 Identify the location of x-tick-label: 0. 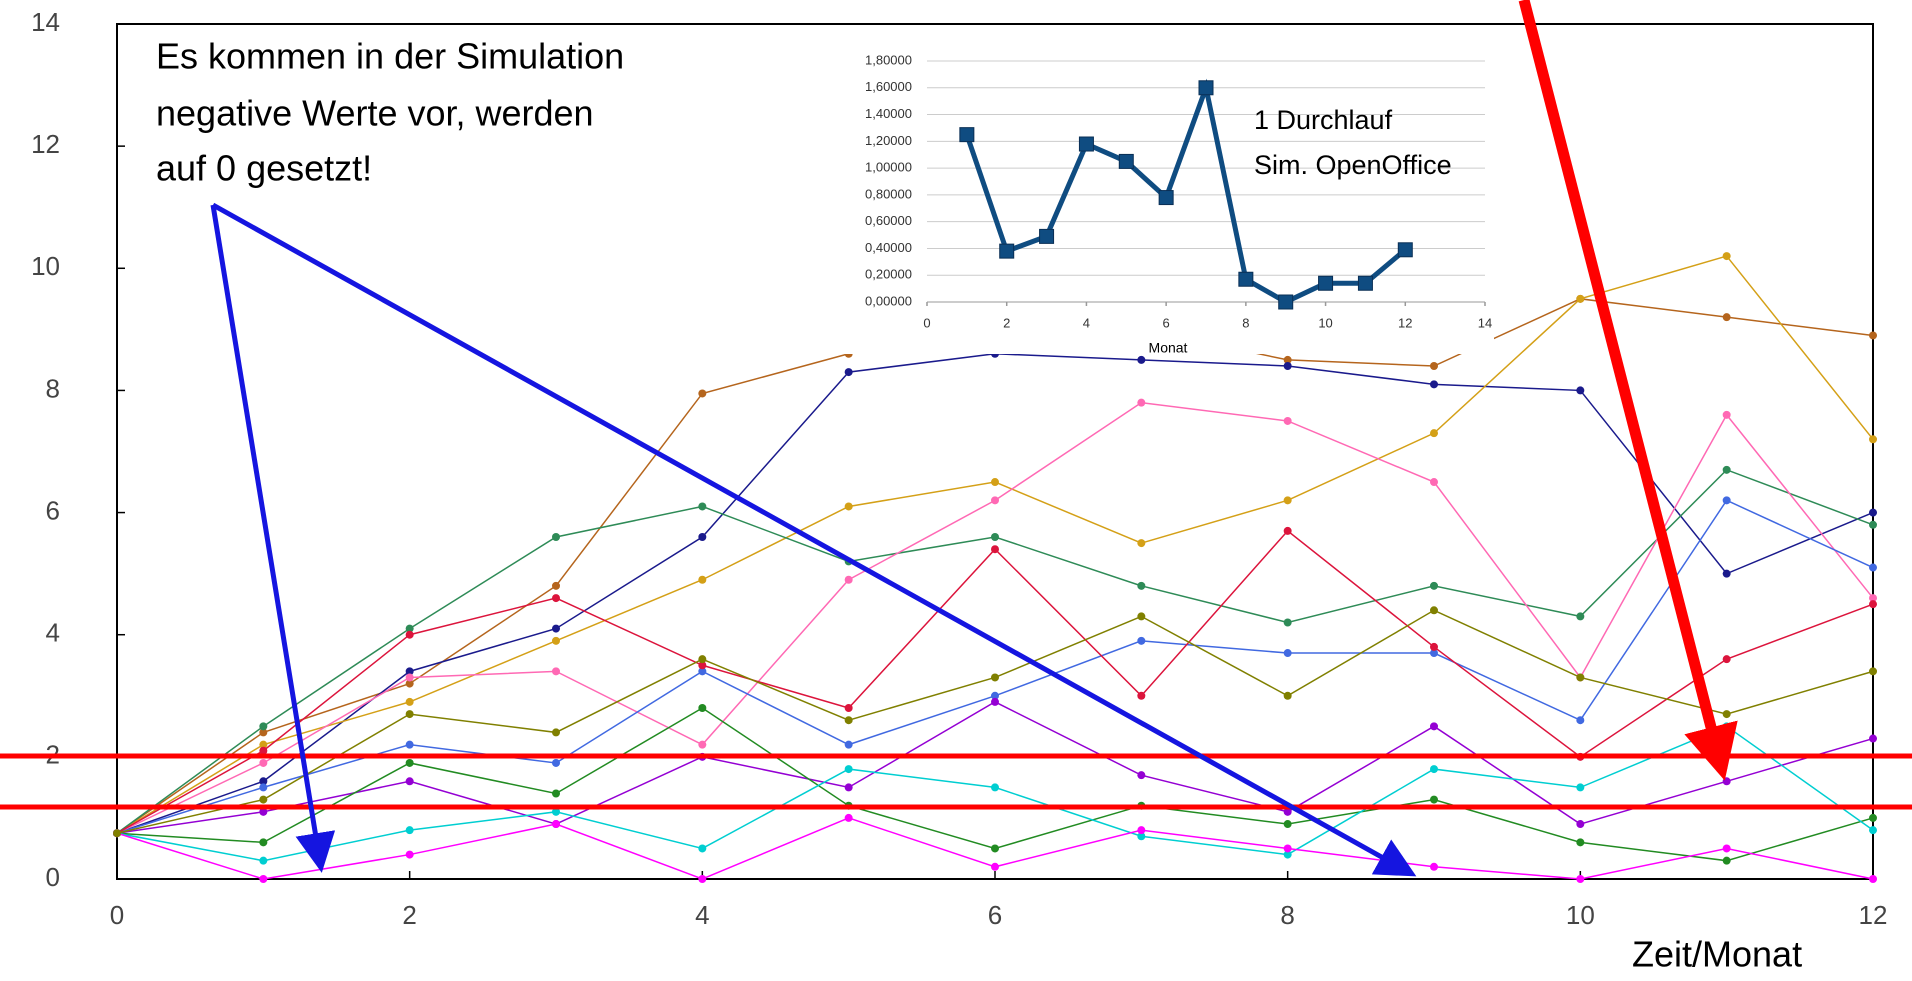
(926, 322).